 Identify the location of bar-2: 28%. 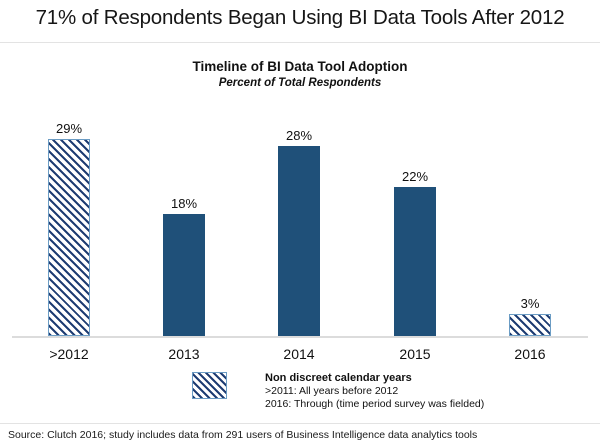
(299, 232).